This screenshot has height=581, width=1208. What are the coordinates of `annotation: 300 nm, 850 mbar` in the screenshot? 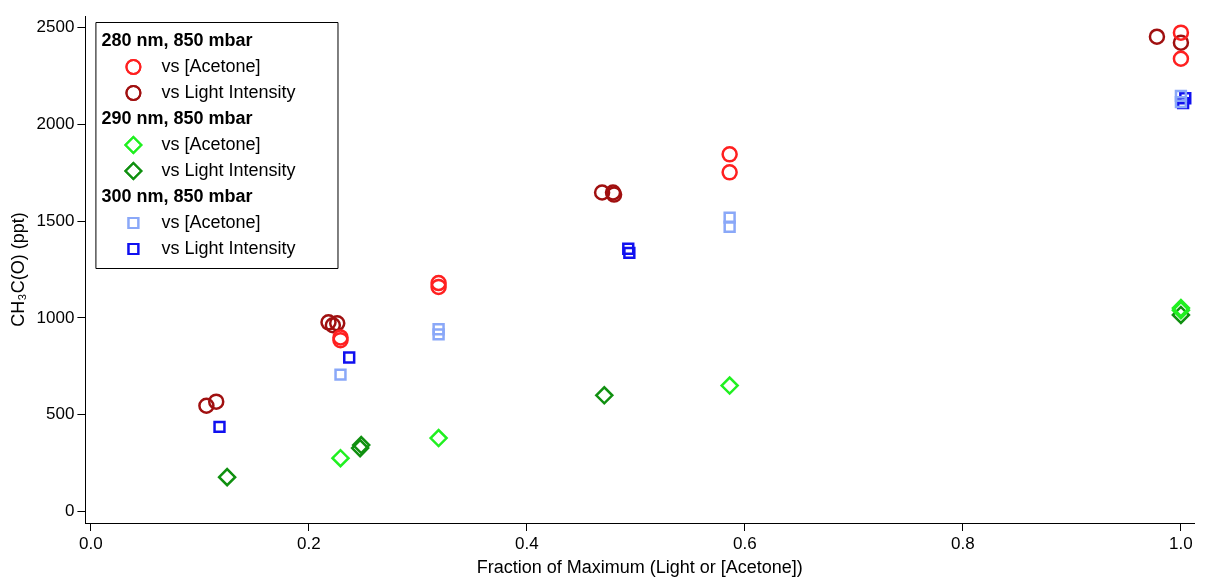 It's located at (177, 195).